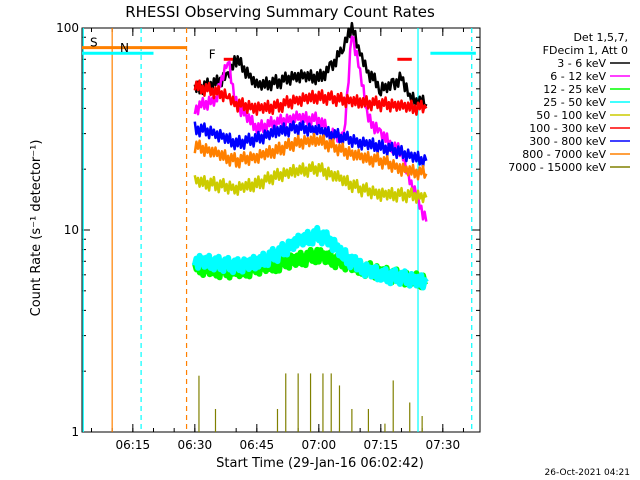  Describe the element at coordinates (133, 445) in the screenshot. I see `x-tick-label: 06:15` at that location.